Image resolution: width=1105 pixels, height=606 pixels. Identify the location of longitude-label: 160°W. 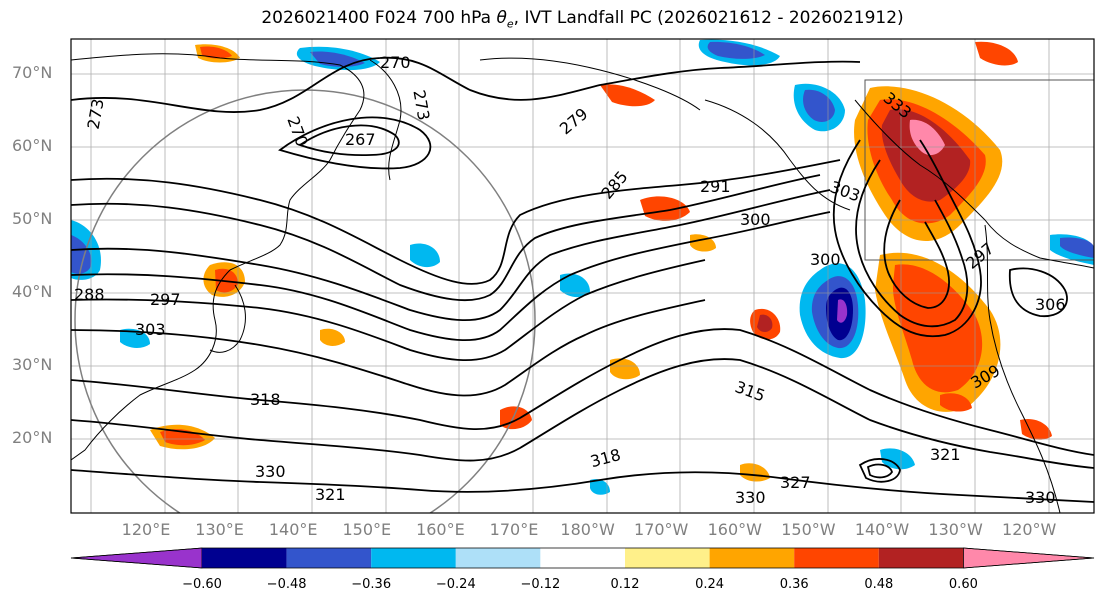
(734, 529).